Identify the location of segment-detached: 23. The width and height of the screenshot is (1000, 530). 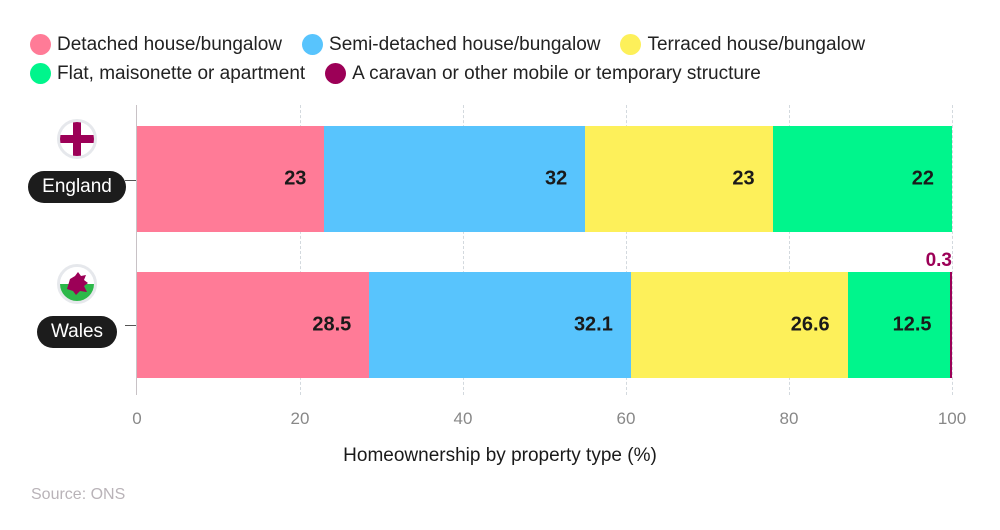
(231, 179).